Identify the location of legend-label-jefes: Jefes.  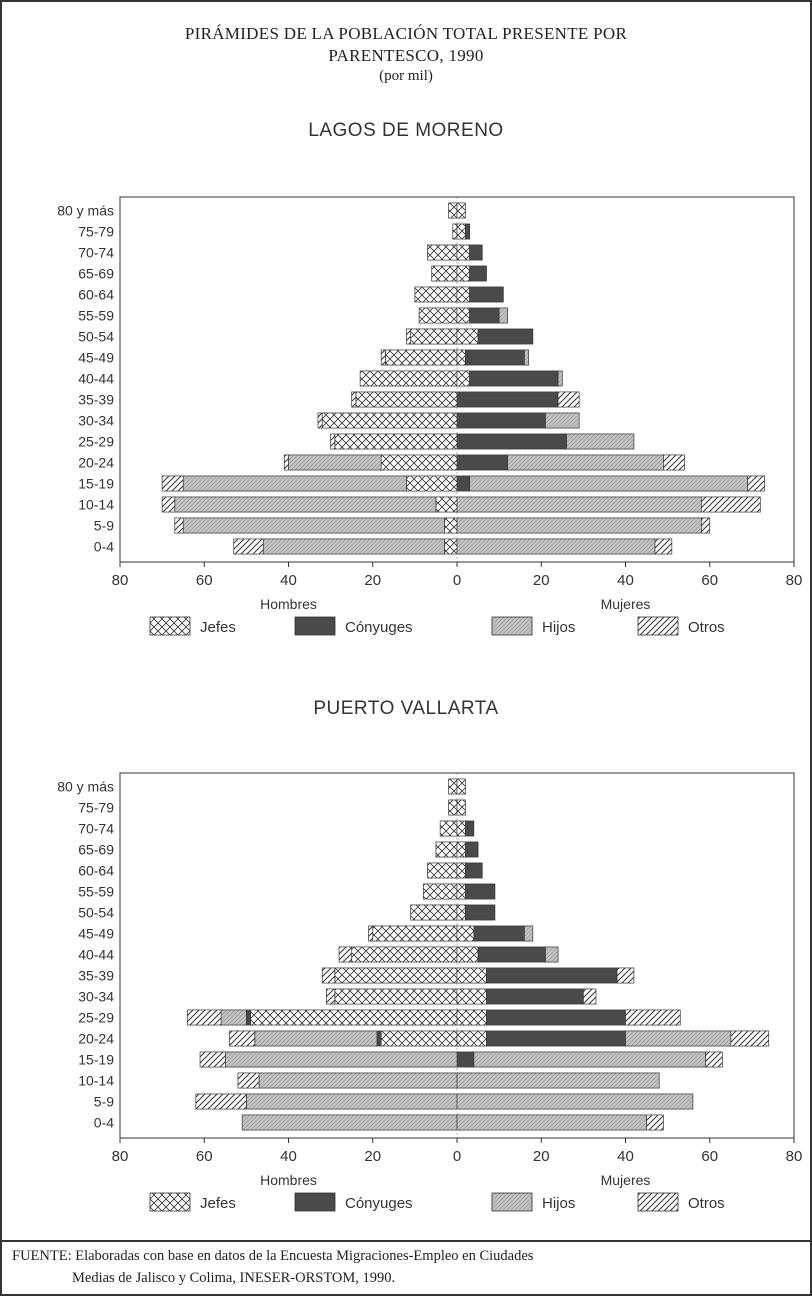
(218, 627).